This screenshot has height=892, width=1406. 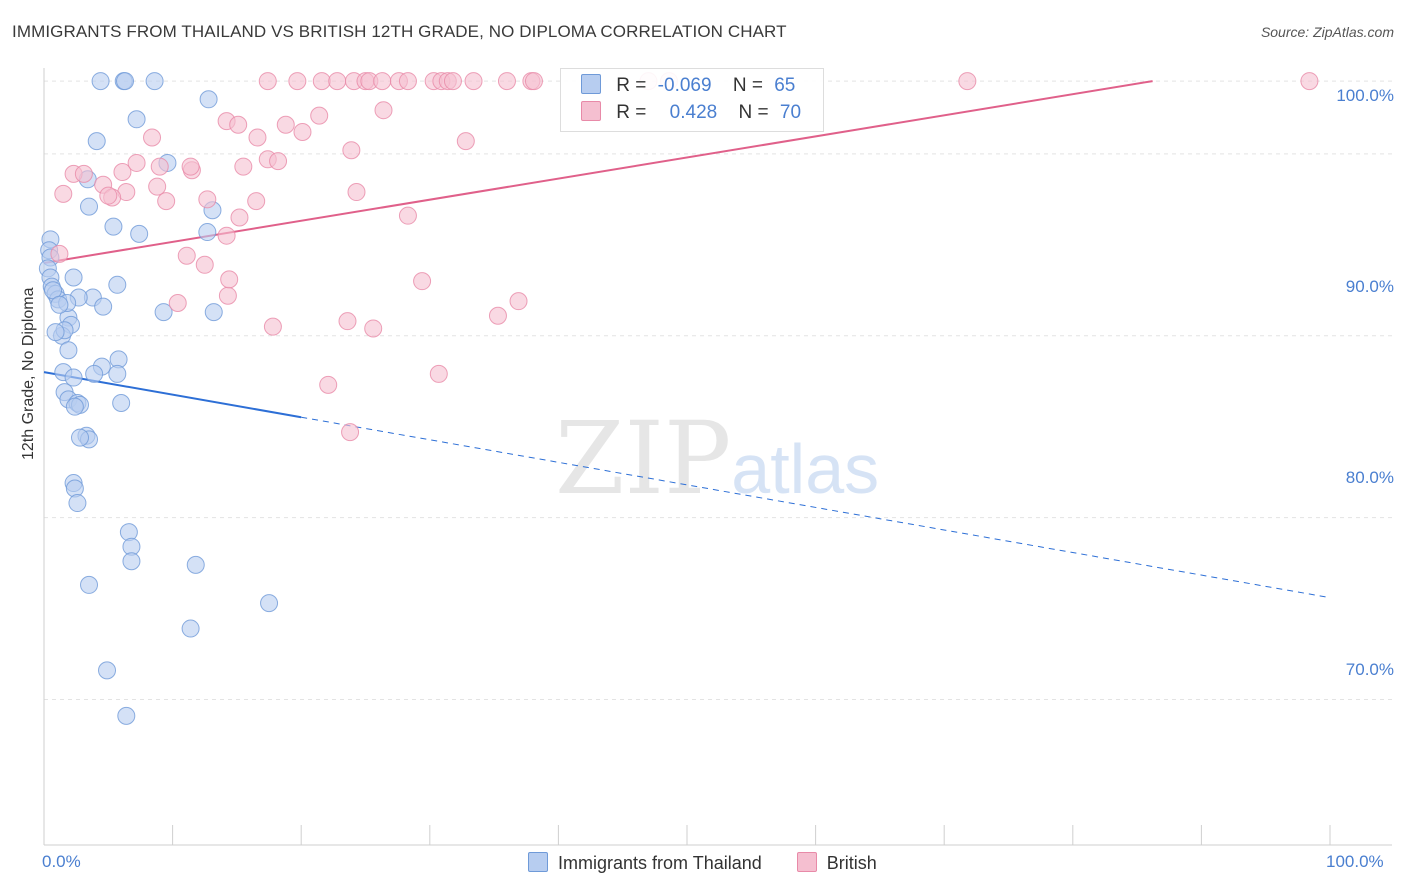 I want to click on x-tick-0: 0.0%, so click(x=61, y=861).